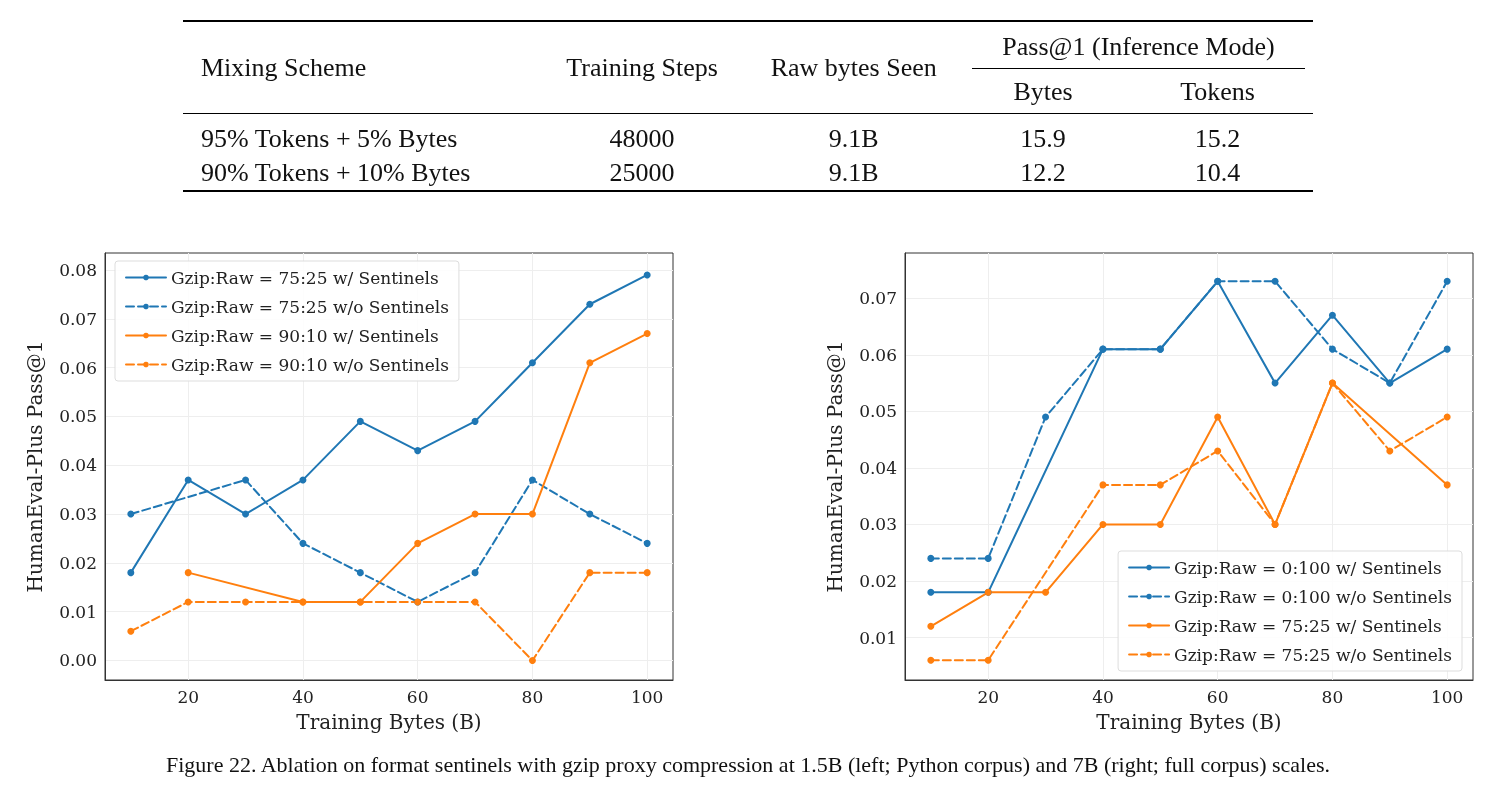  What do you see at coordinates (1043, 139) in the screenshot?
I see `text: 15.9` at bounding box center [1043, 139].